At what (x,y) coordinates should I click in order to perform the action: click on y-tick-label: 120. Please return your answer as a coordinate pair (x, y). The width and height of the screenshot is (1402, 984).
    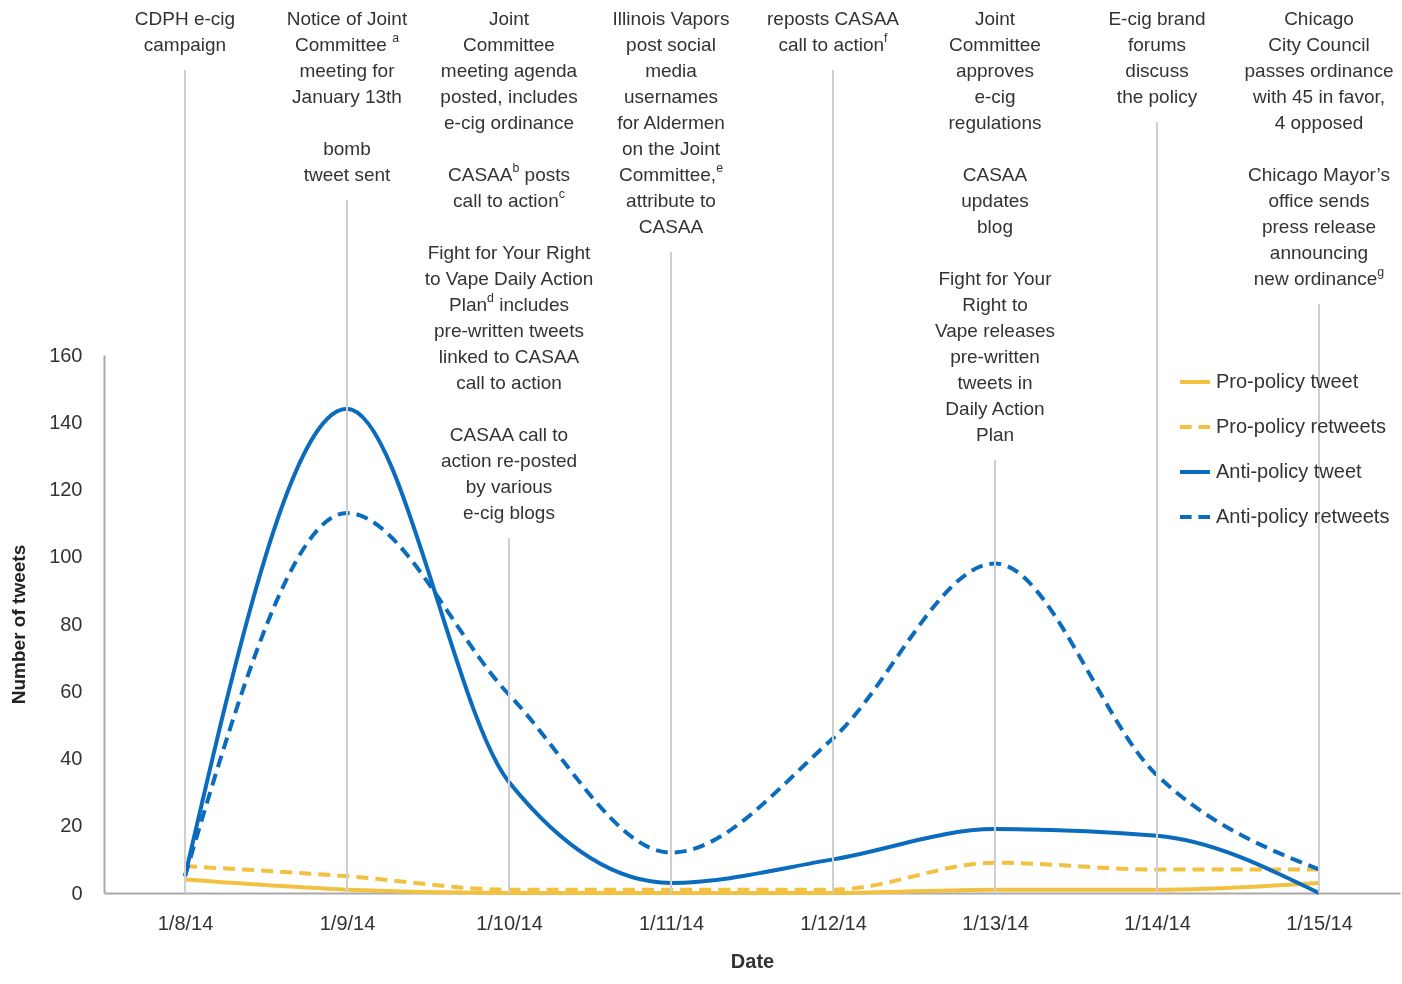
    Looking at the image, I should click on (66, 489).